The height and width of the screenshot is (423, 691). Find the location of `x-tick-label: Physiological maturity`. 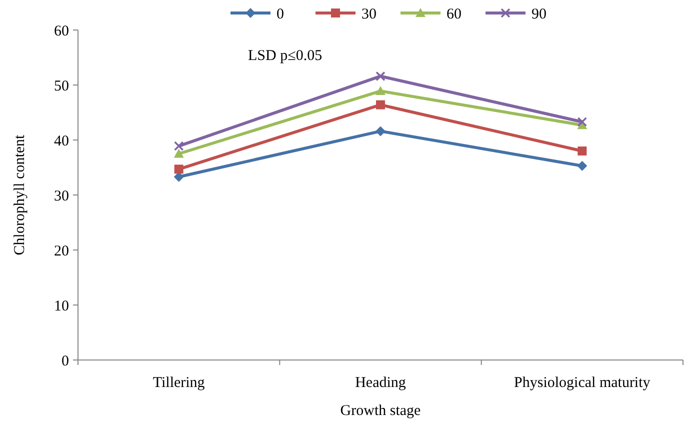

x-tick-label: Physiological maturity is located at coordinates (582, 383).